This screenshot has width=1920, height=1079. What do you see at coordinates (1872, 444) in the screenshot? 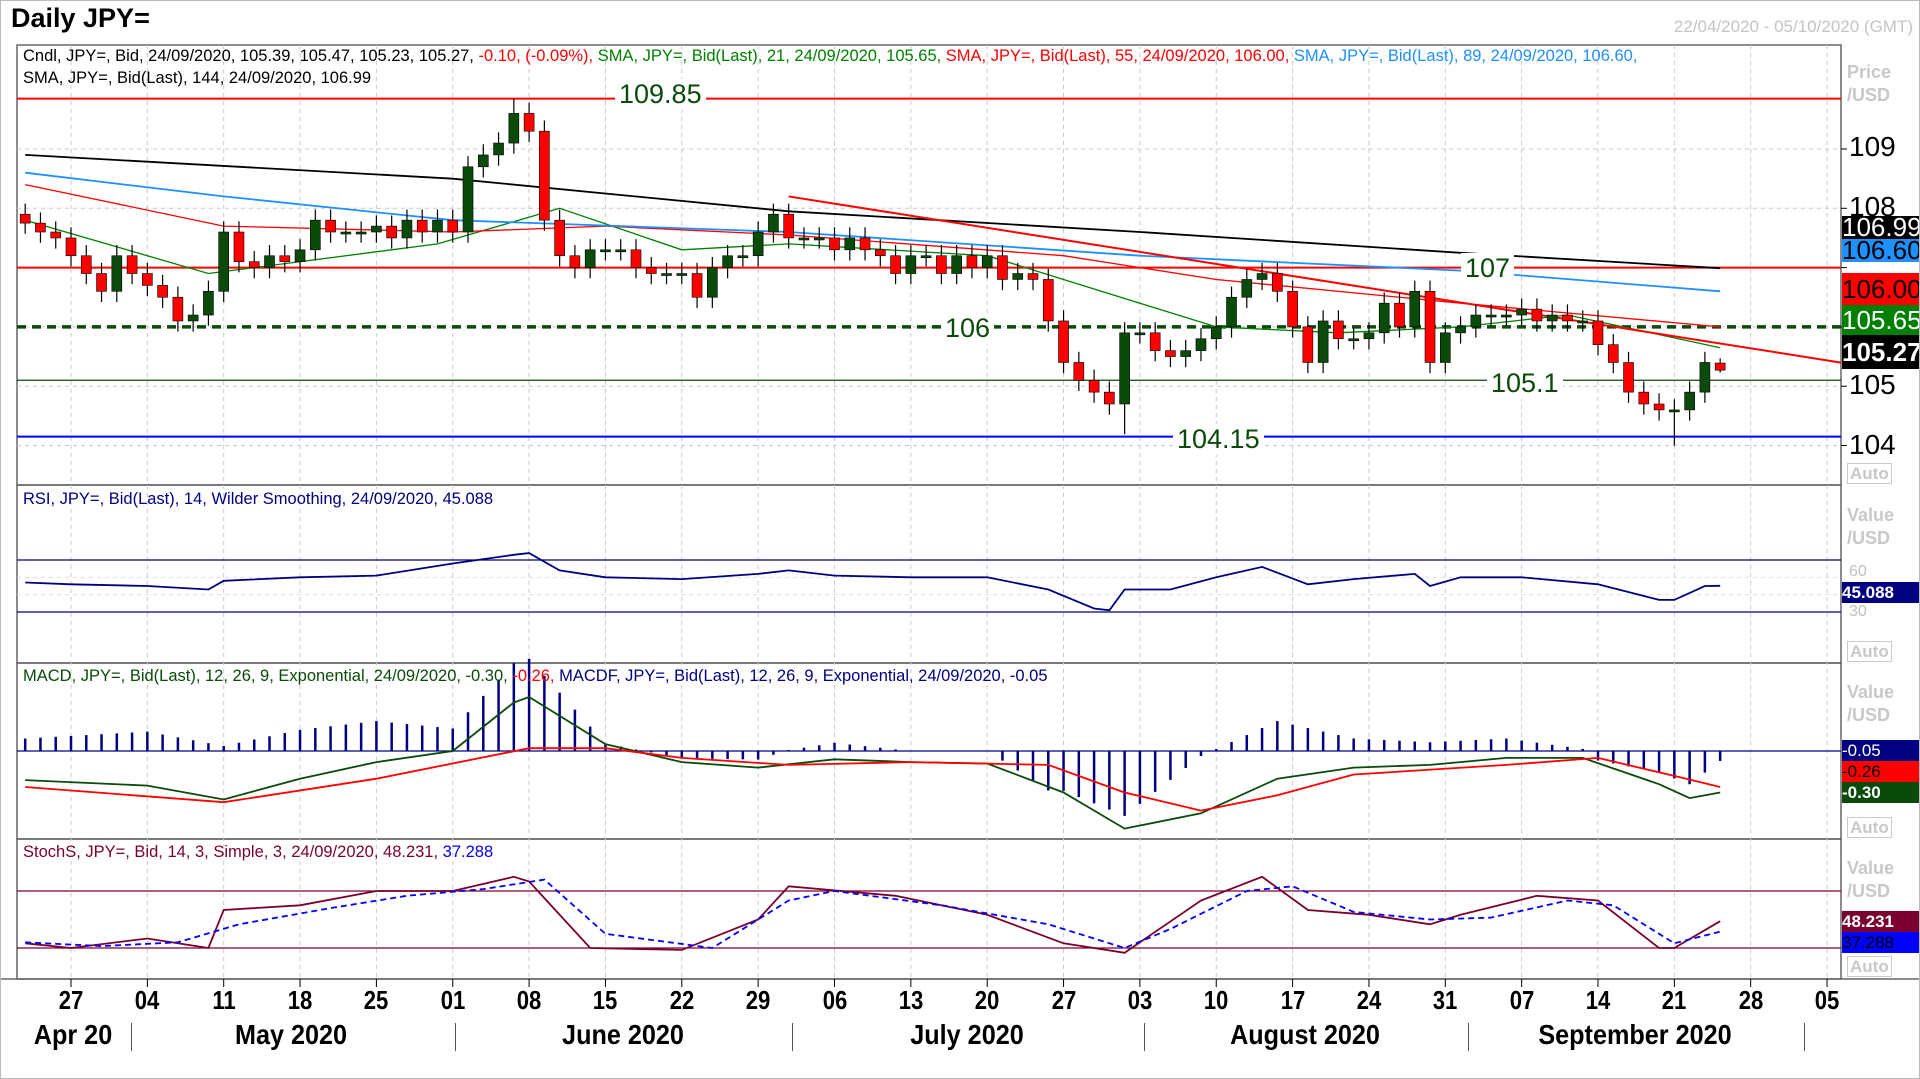
I see `price-tick: 104` at bounding box center [1872, 444].